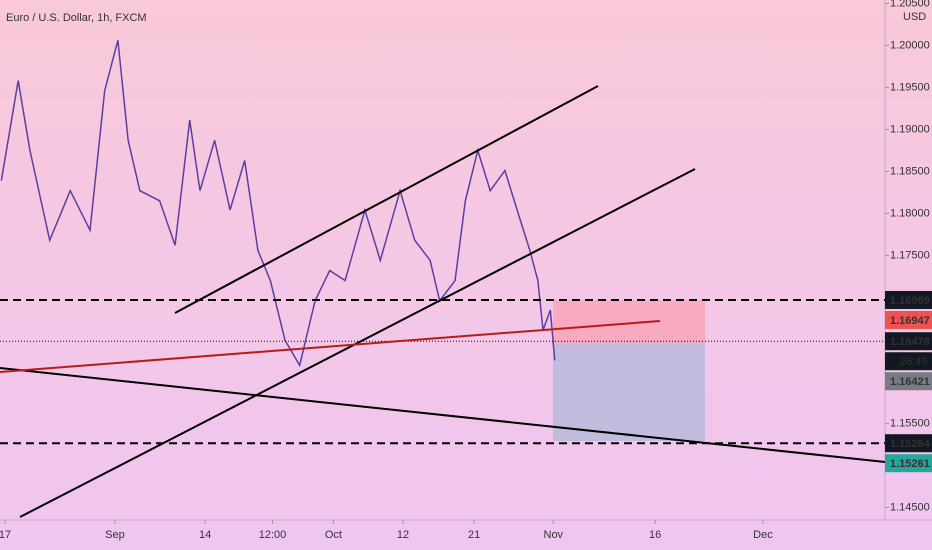  What do you see at coordinates (330, 346) in the screenshot?
I see `support-line` at bounding box center [330, 346].